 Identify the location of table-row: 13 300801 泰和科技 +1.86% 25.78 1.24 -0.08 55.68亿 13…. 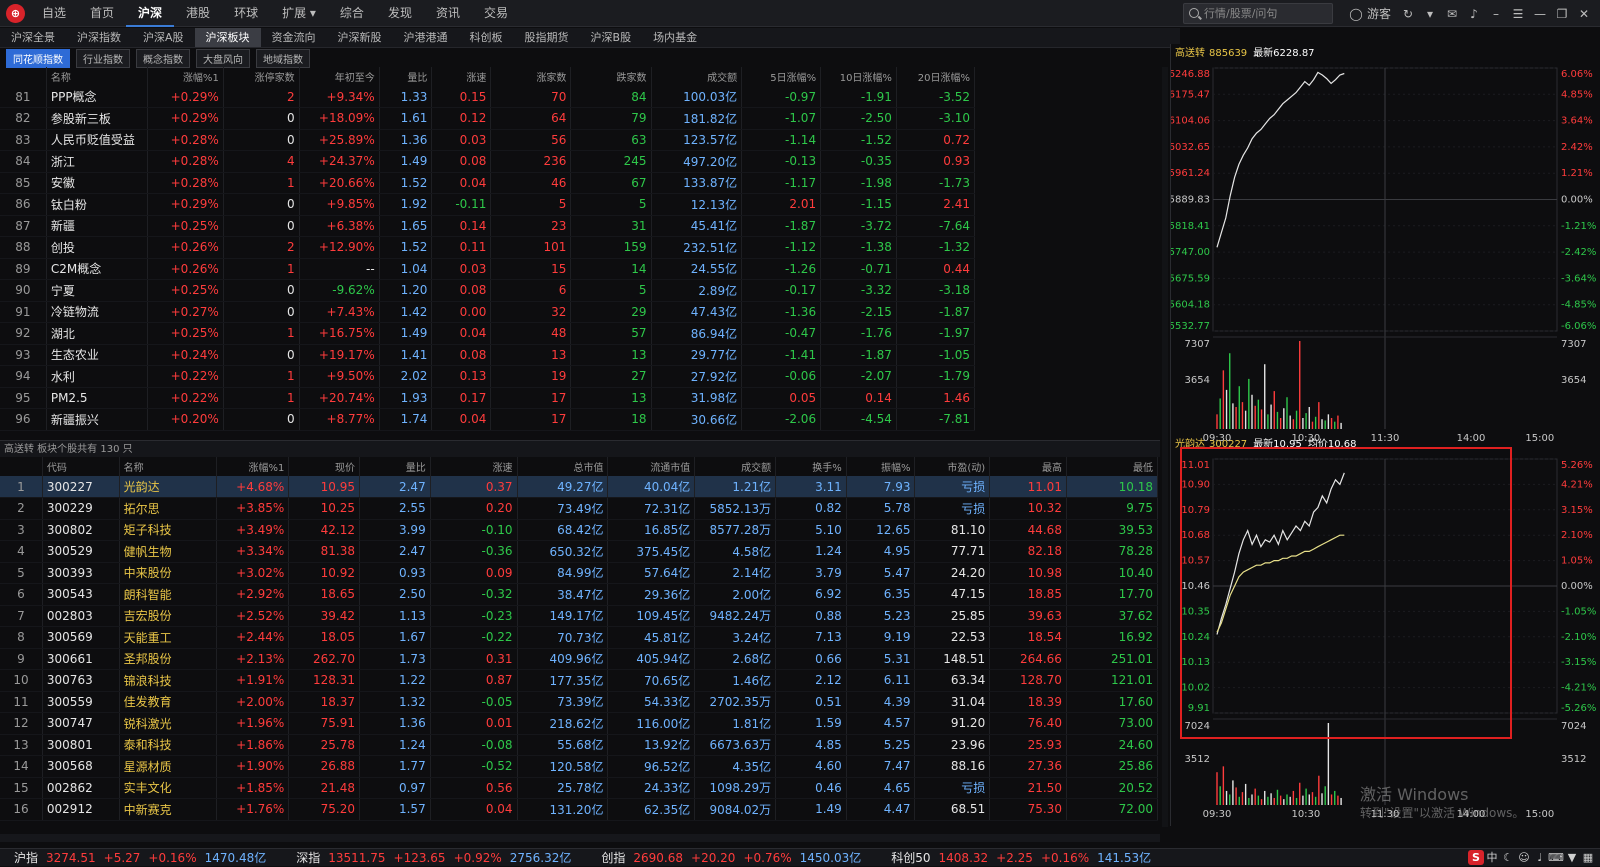
(579, 745).